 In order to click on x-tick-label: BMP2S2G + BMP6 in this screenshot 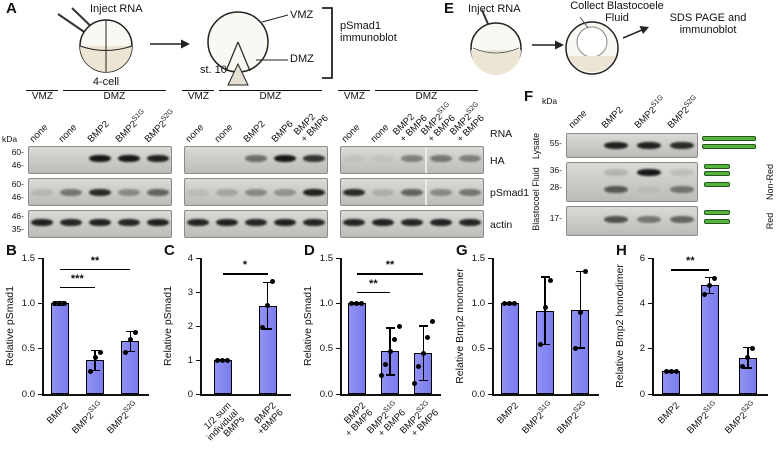, I will do `click(420, 419)`.